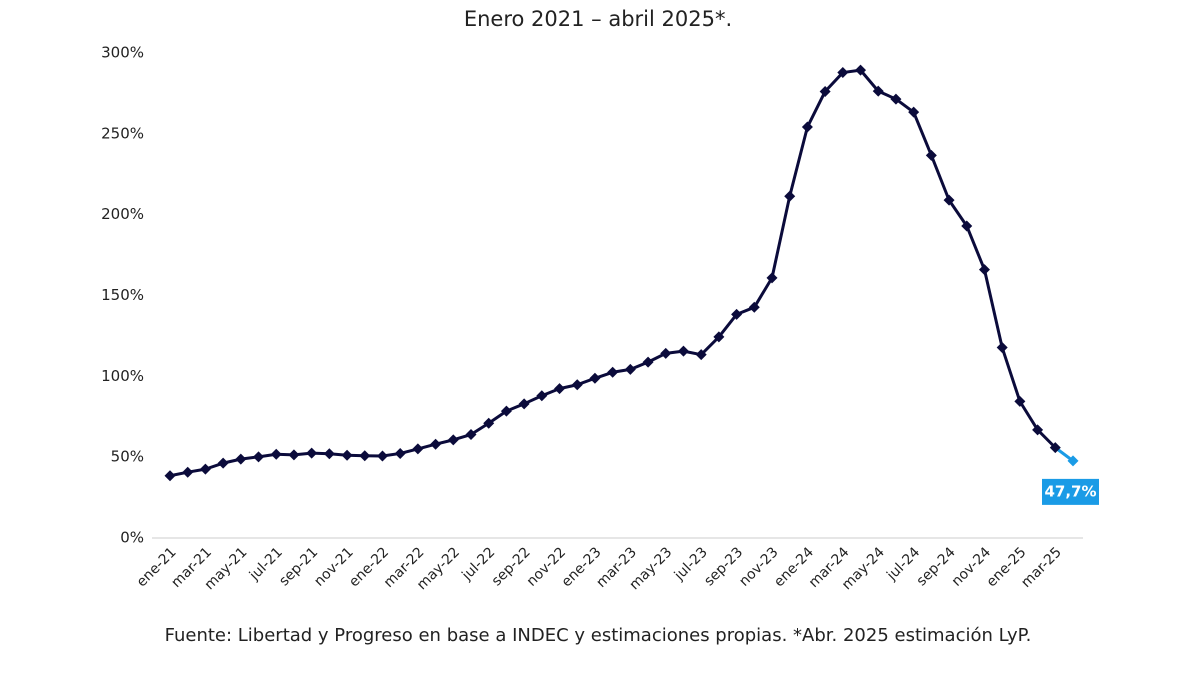  I want to click on y-tick-label: 0%, so click(132, 538).